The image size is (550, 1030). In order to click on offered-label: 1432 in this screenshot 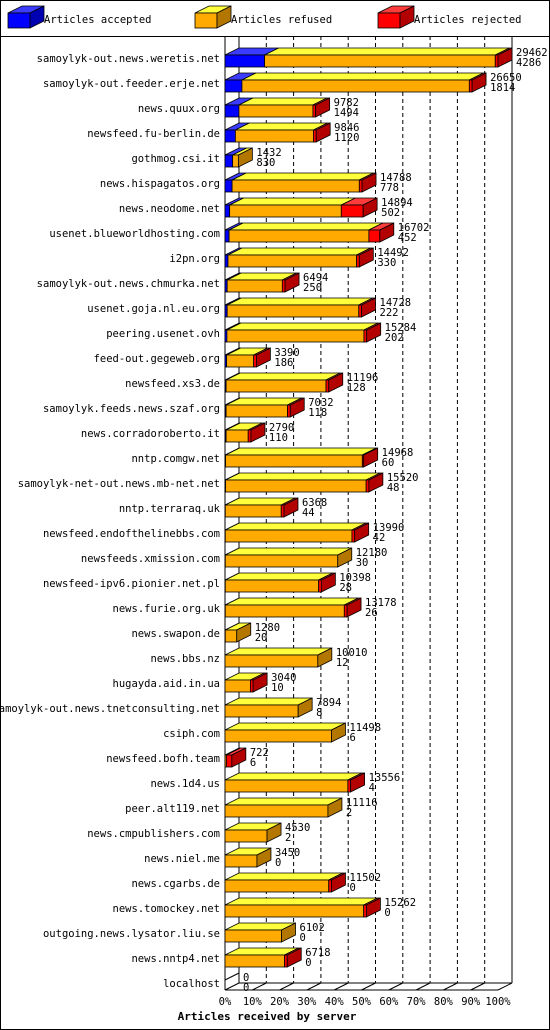, I will do `click(268, 153)`.